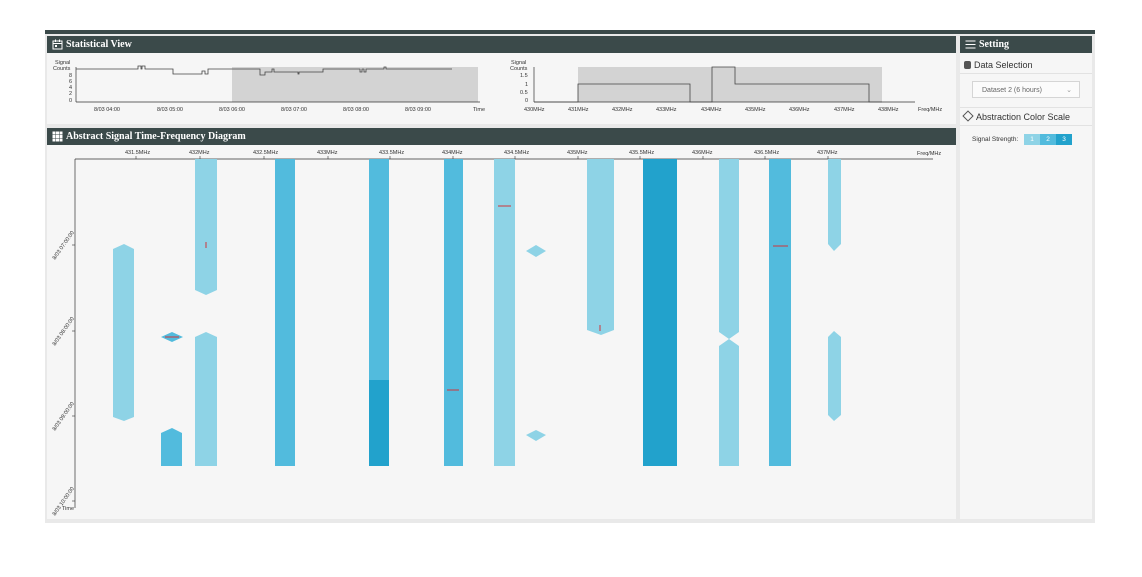 Image resolution: width=1142 pixels, height=577 pixels. Describe the element at coordinates (577, 153) in the screenshot. I see `diagram-x-tick-label: 435MHz` at that location.